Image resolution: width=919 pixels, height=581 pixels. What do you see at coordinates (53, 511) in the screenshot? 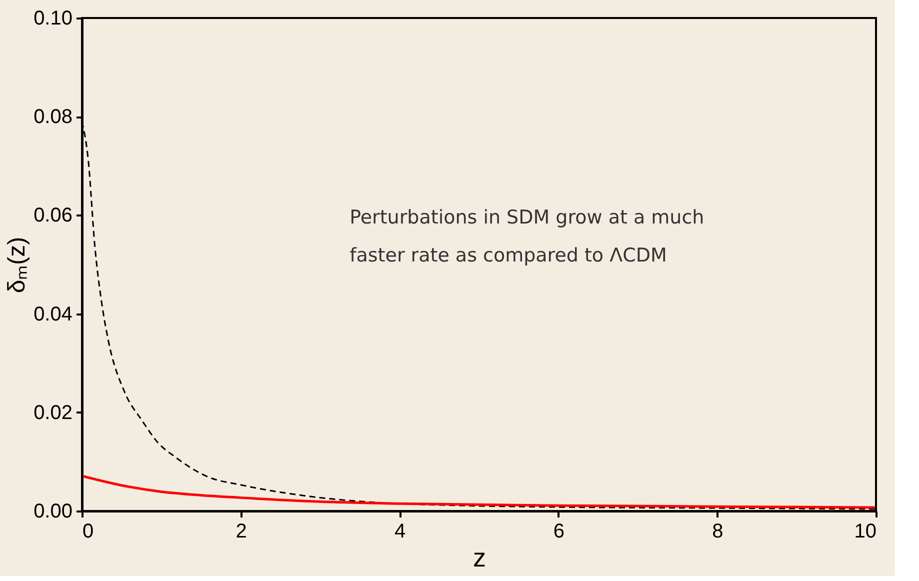
I see `y-tick-label: 0.00` at bounding box center [53, 511].